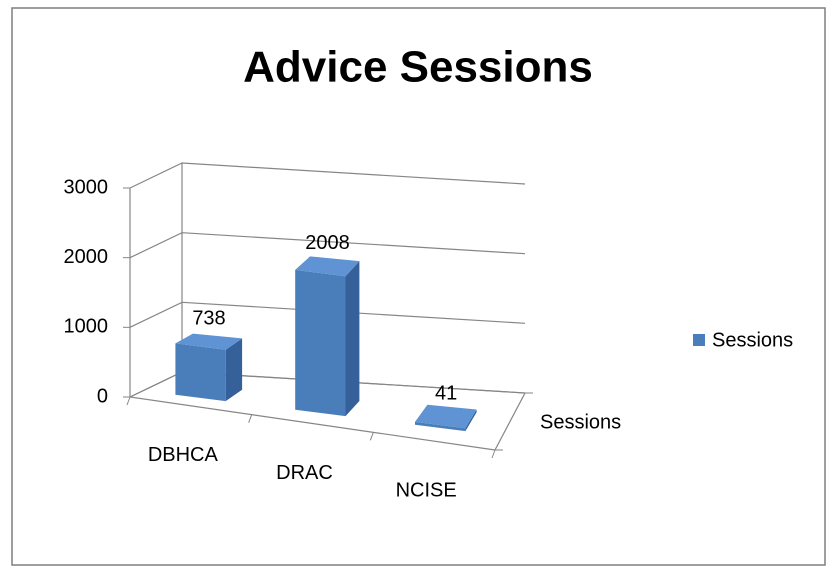  I want to click on data-label: 2008, so click(327, 243).